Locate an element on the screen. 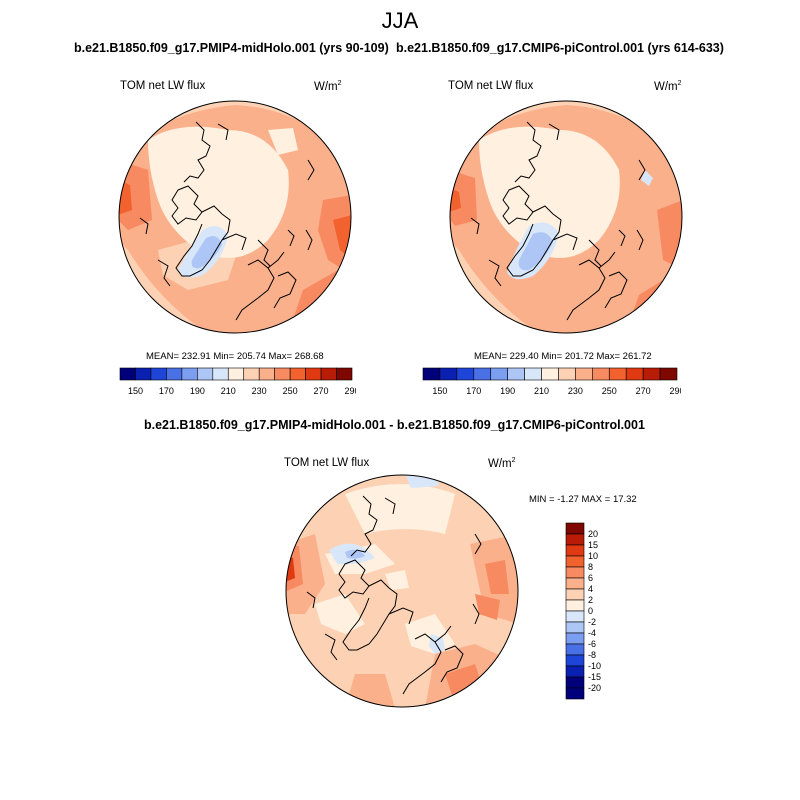 Image resolution: width=800 pixels, height=800 pixels. panel-2-colorbar-labels: 150 170 190 210 230 250 270 290 is located at coordinates (556, 391).